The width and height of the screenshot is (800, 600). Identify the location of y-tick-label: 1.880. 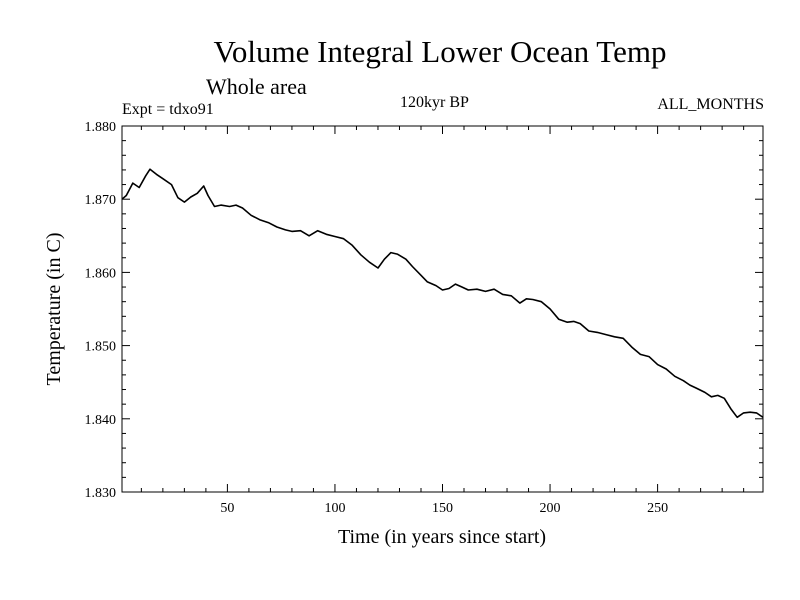
(101, 127).